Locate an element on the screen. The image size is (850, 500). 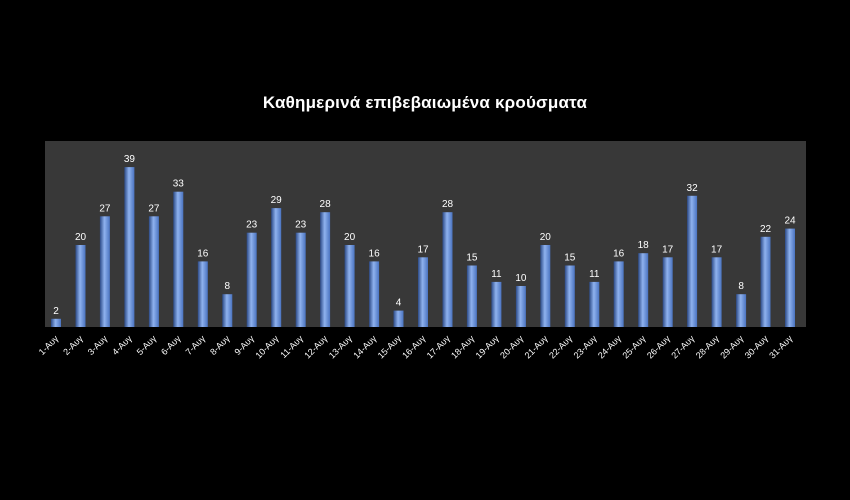
bar-15-Αυγ is located at coordinates (398, 318).